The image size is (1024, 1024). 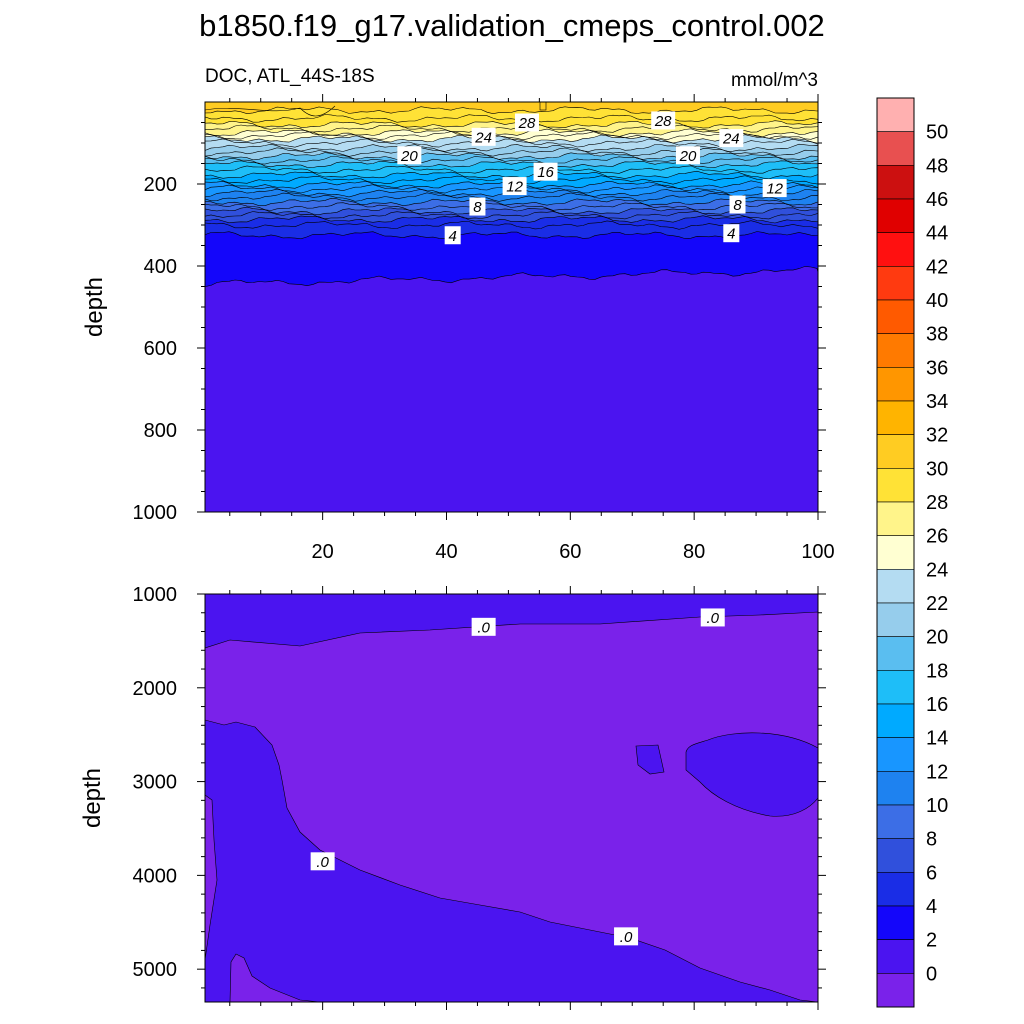 I want to click on upper-line-label-5-box, so click(x=687, y=155).